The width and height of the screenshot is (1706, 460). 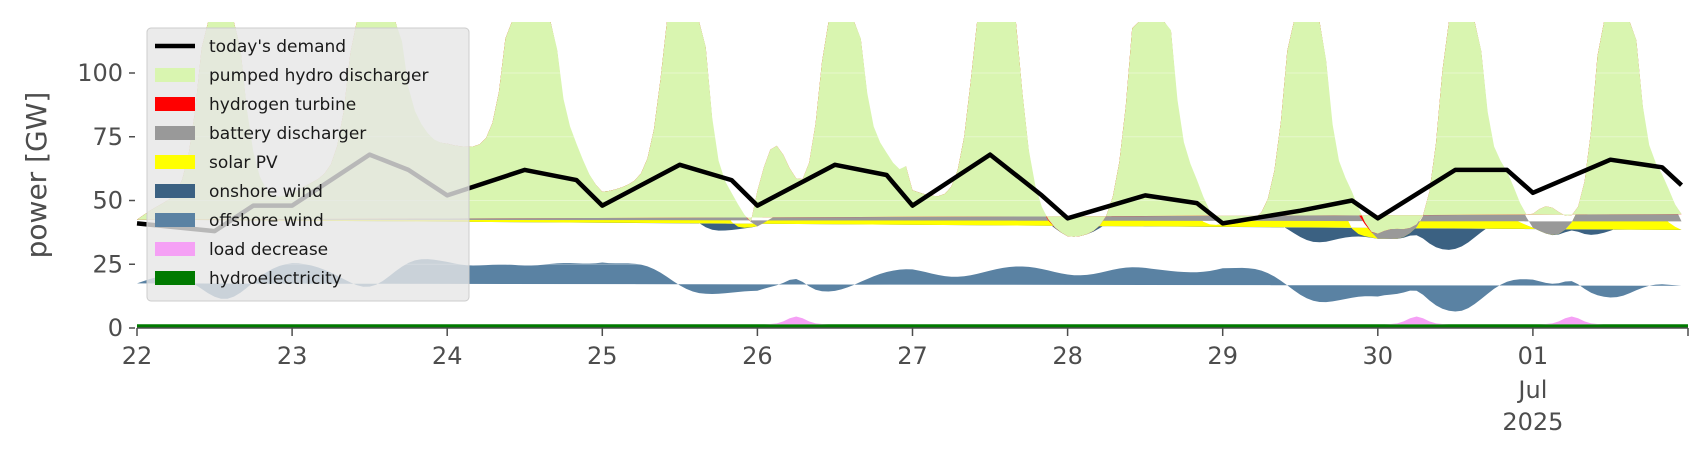 What do you see at coordinates (912, 356) in the screenshot?
I see `x-tick-label: 27` at bounding box center [912, 356].